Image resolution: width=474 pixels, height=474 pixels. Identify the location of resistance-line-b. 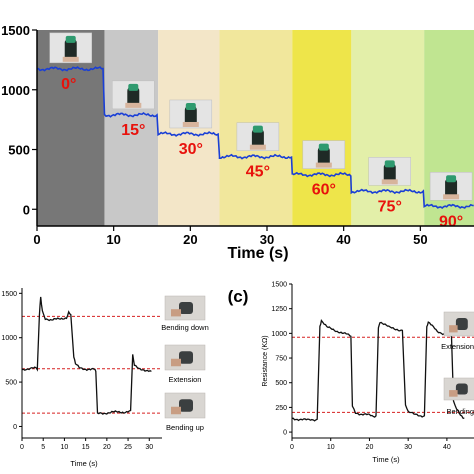
(87, 355).